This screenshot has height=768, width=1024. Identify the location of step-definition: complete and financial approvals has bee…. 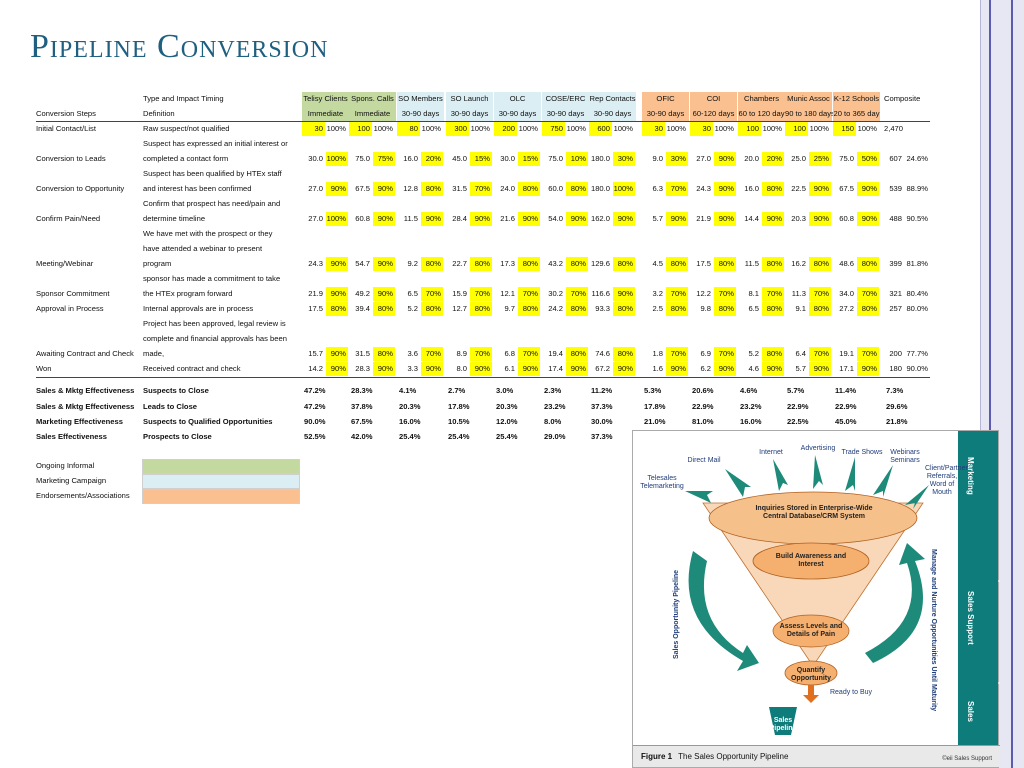
(215, 338).